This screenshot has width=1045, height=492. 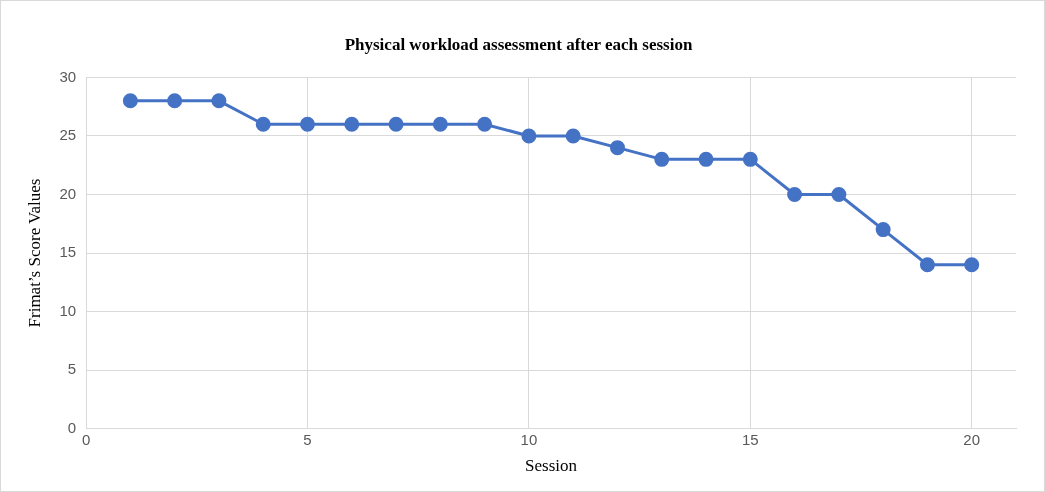 I want to click on y-tick-label: 20, so click(x=68, y=193).